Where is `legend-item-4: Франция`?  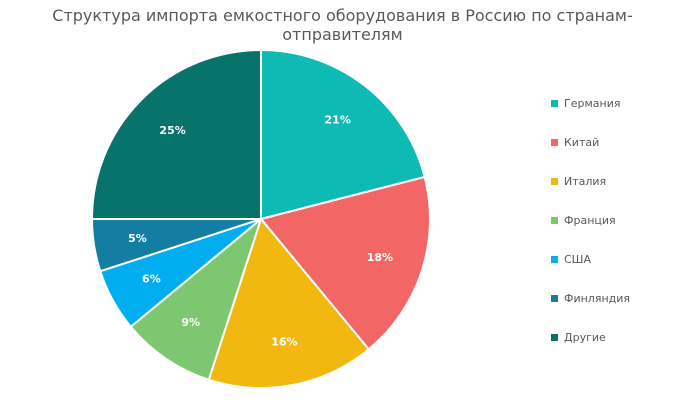
legend-item-4: Франция is located at coordinates (616, 220).